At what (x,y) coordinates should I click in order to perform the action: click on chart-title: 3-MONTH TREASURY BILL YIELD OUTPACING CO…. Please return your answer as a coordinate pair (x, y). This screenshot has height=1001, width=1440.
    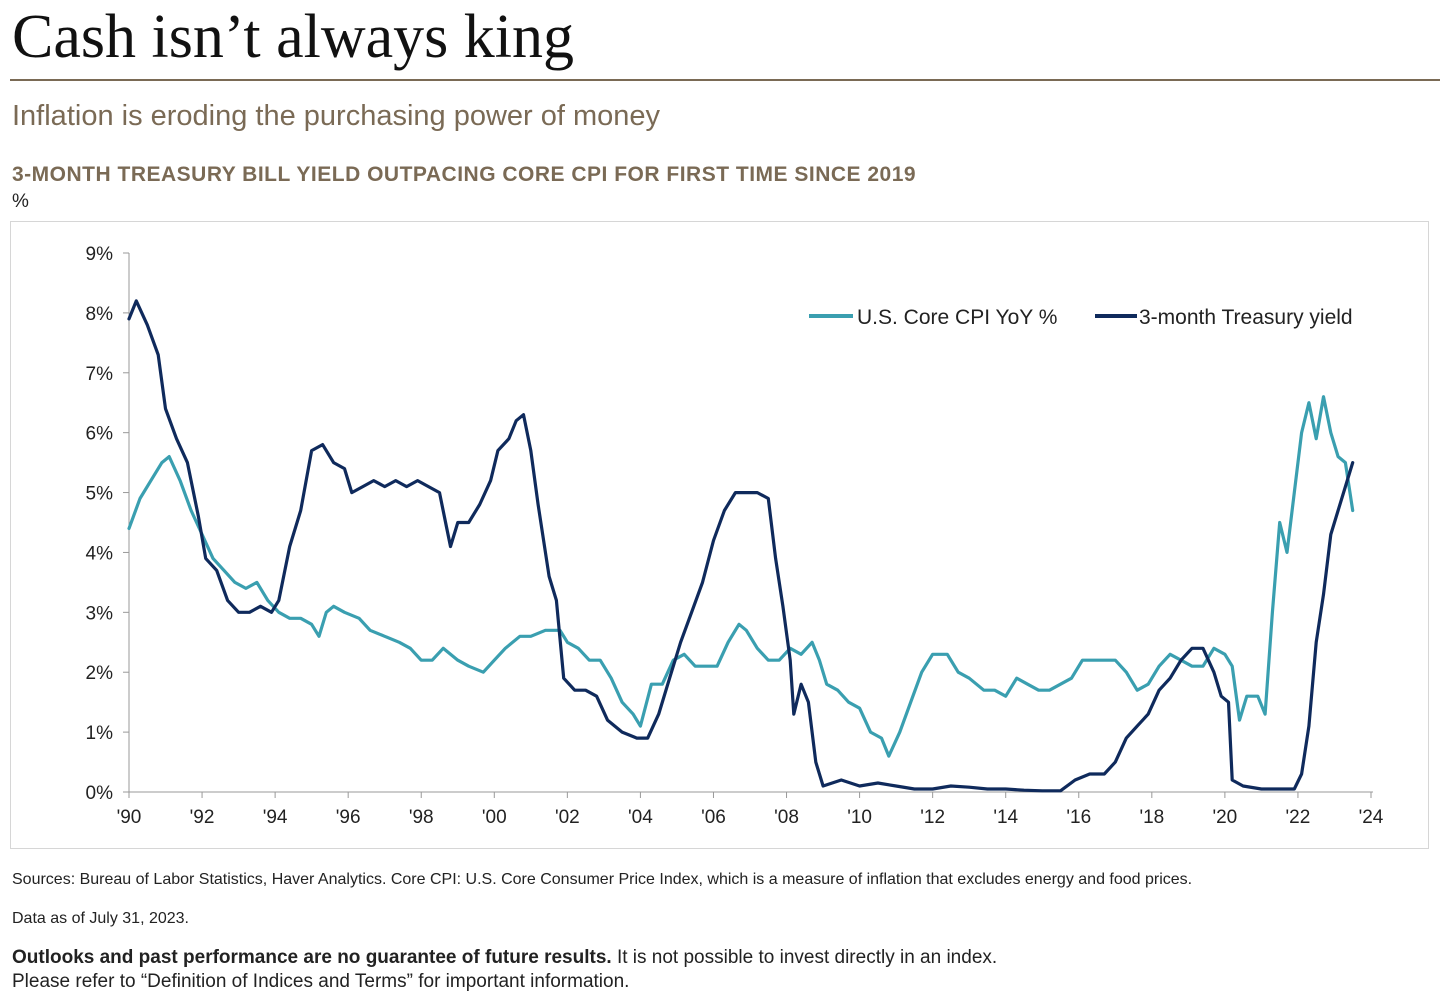
    Looking at the image, I should click on (464, 174).